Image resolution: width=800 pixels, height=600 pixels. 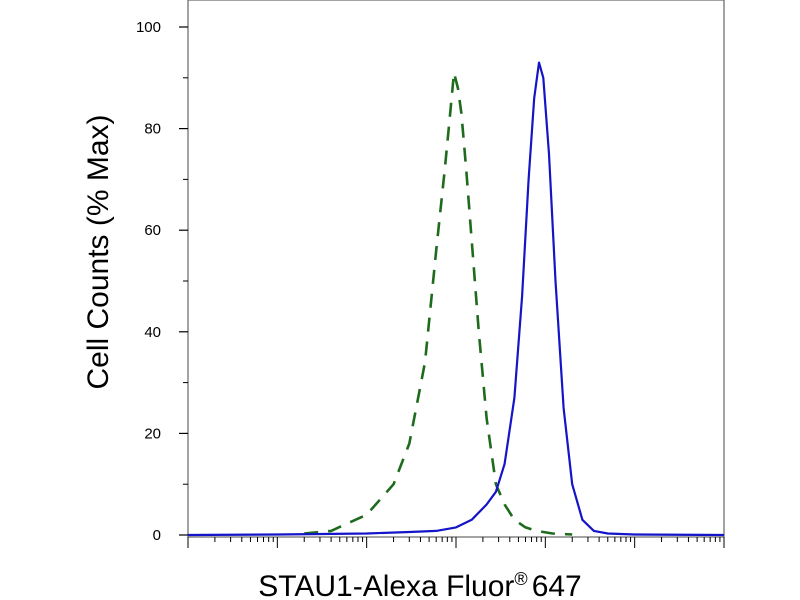 What do you see at coordinates (152, 332) in the screenshot?
I see `y-tick-label: 40` at bounding box center [152, 332].